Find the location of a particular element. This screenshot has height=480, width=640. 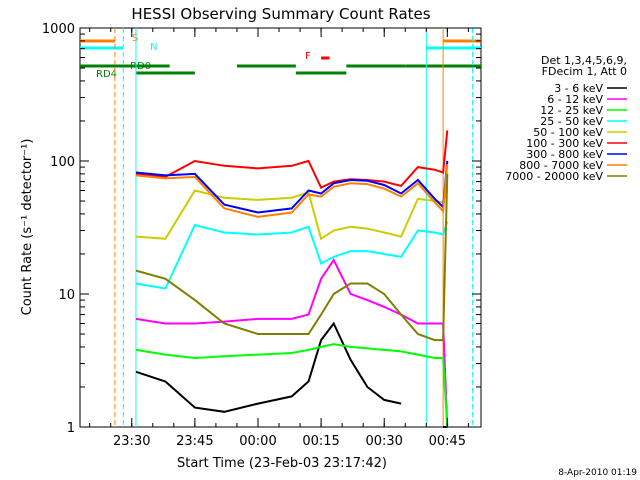

legend-entry-label: 25 - 50 keV is located at coordinates (571, 121).